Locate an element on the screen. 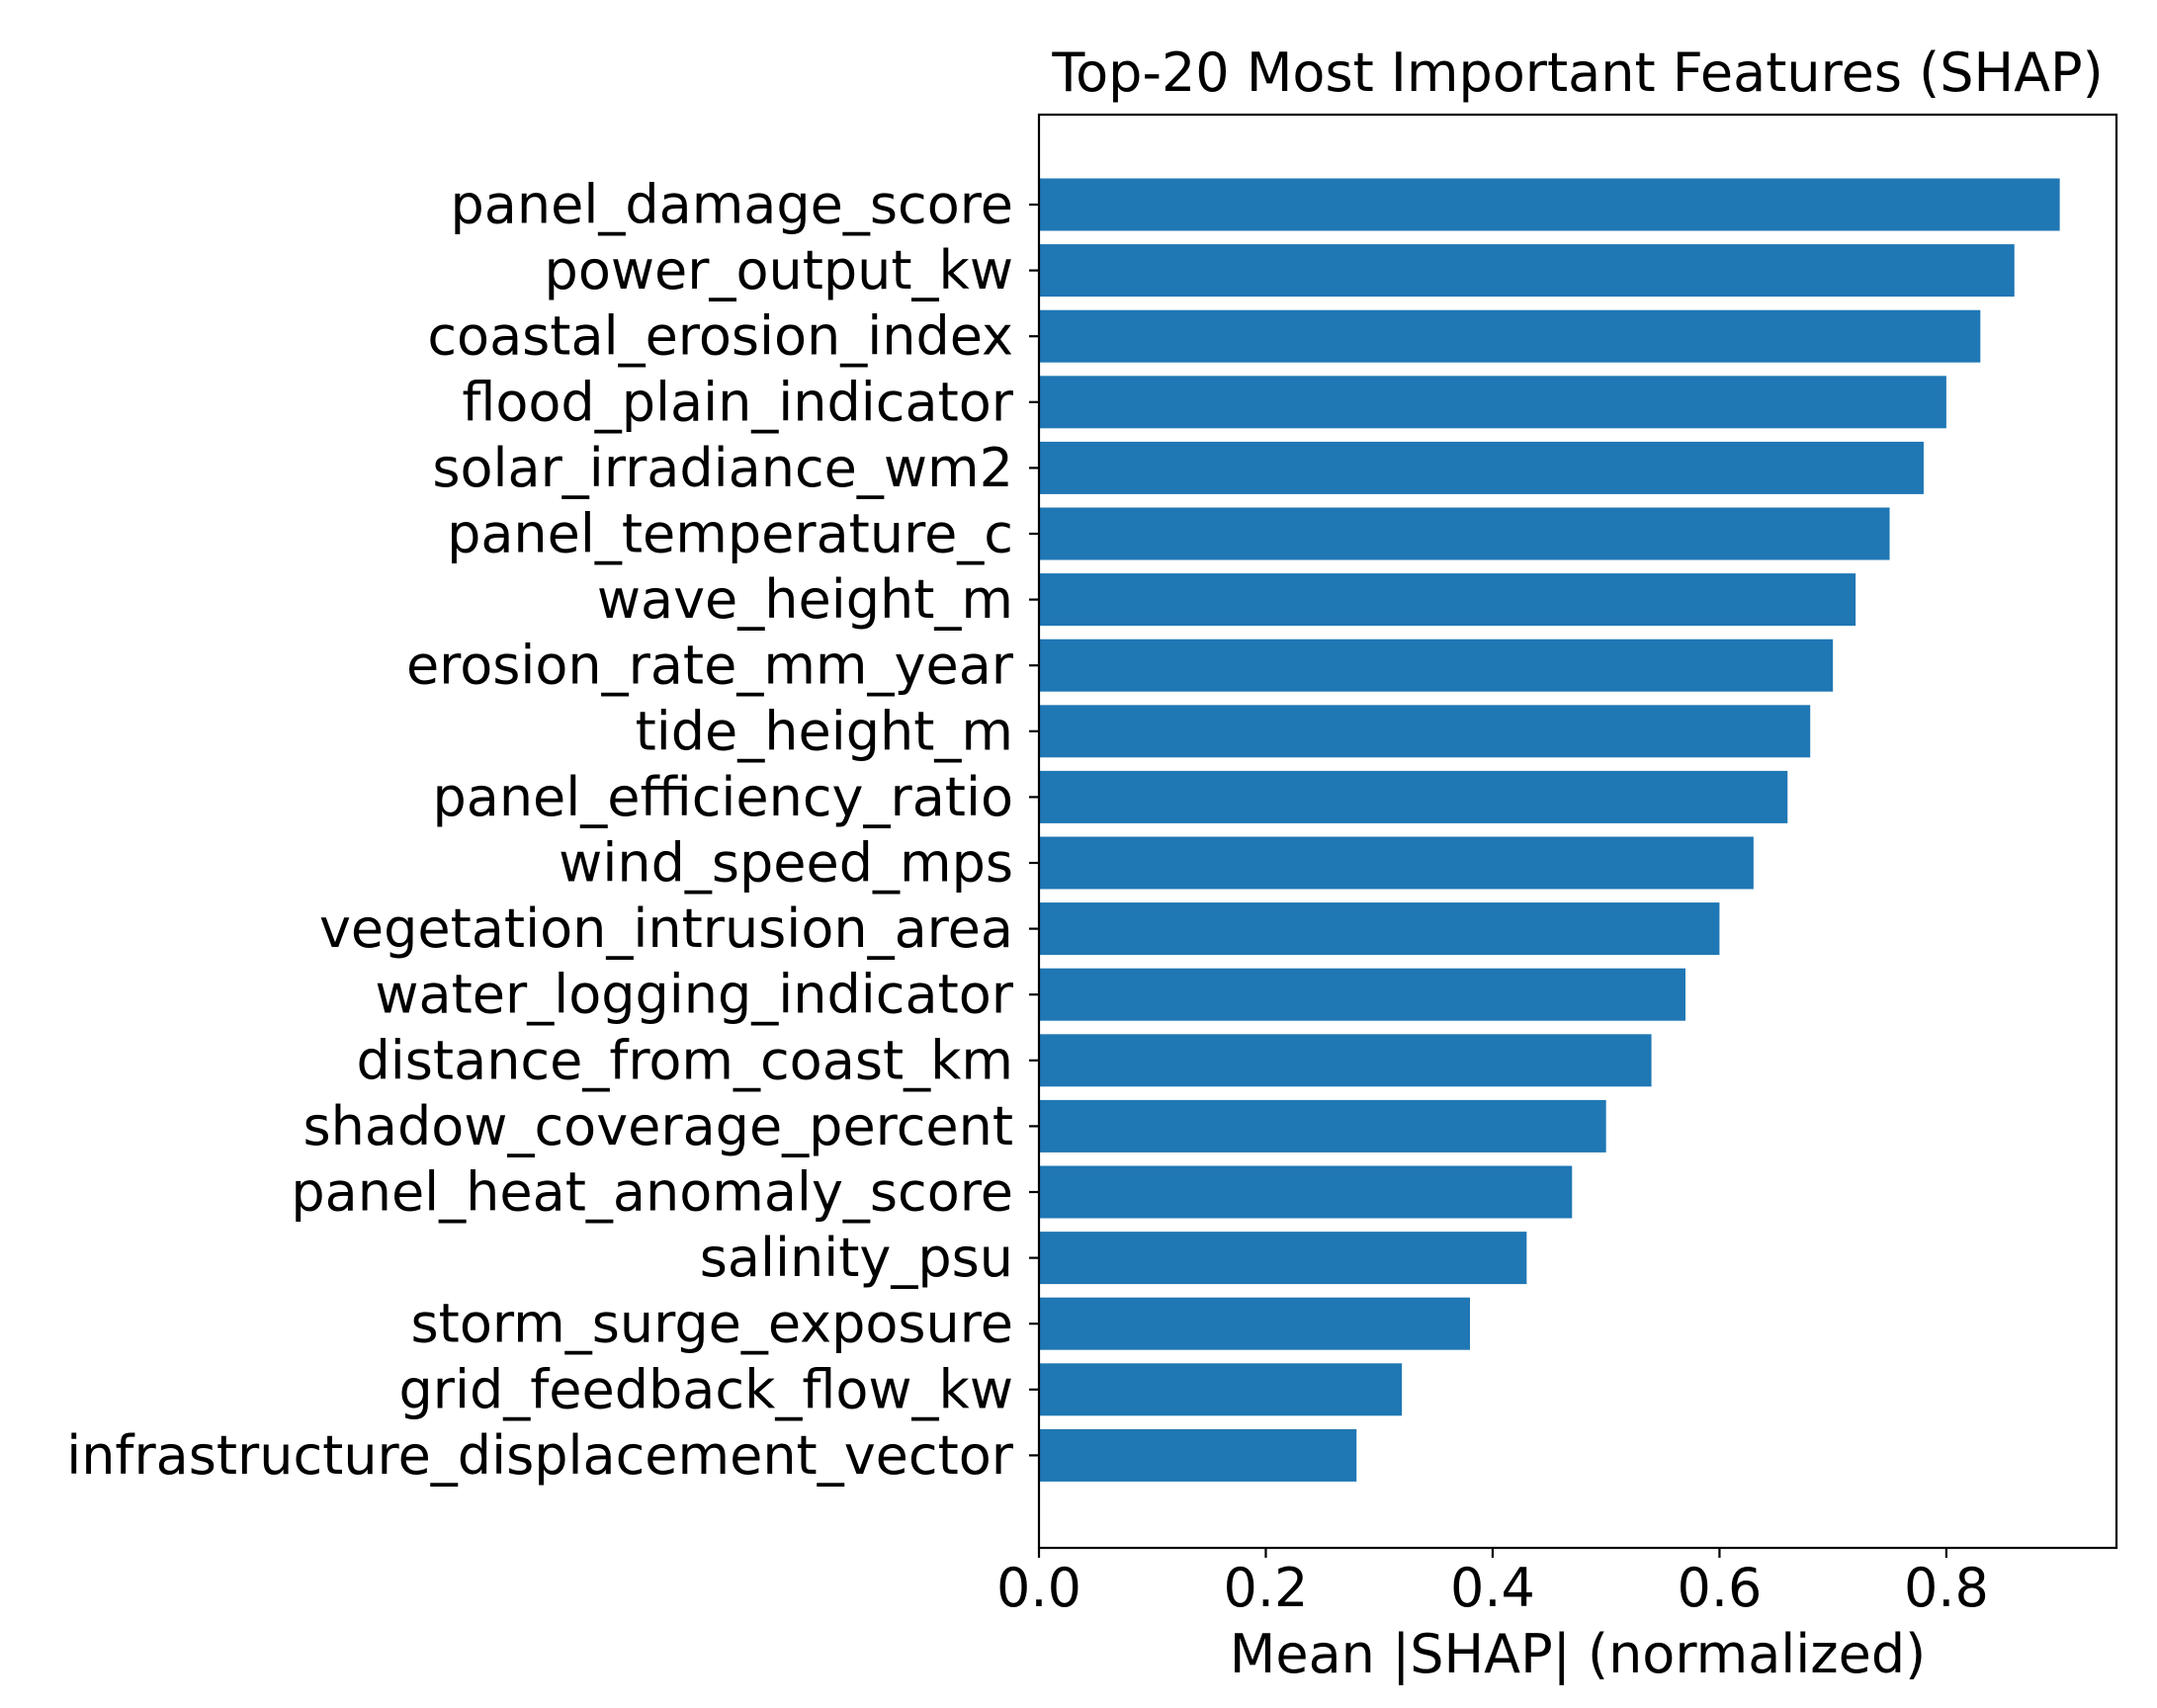 The image size is (2157, 1708). y-tick-label: flood_plain_indicator is located at coordinates (737, 402).